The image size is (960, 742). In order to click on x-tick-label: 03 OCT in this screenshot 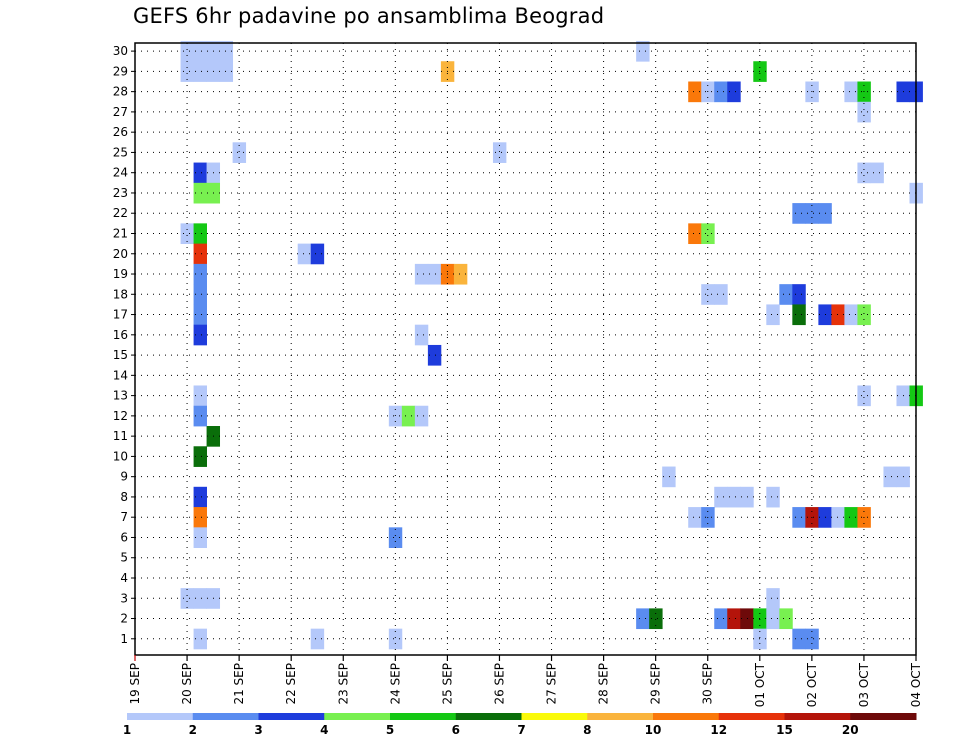, I will do `click(864, 684)`.